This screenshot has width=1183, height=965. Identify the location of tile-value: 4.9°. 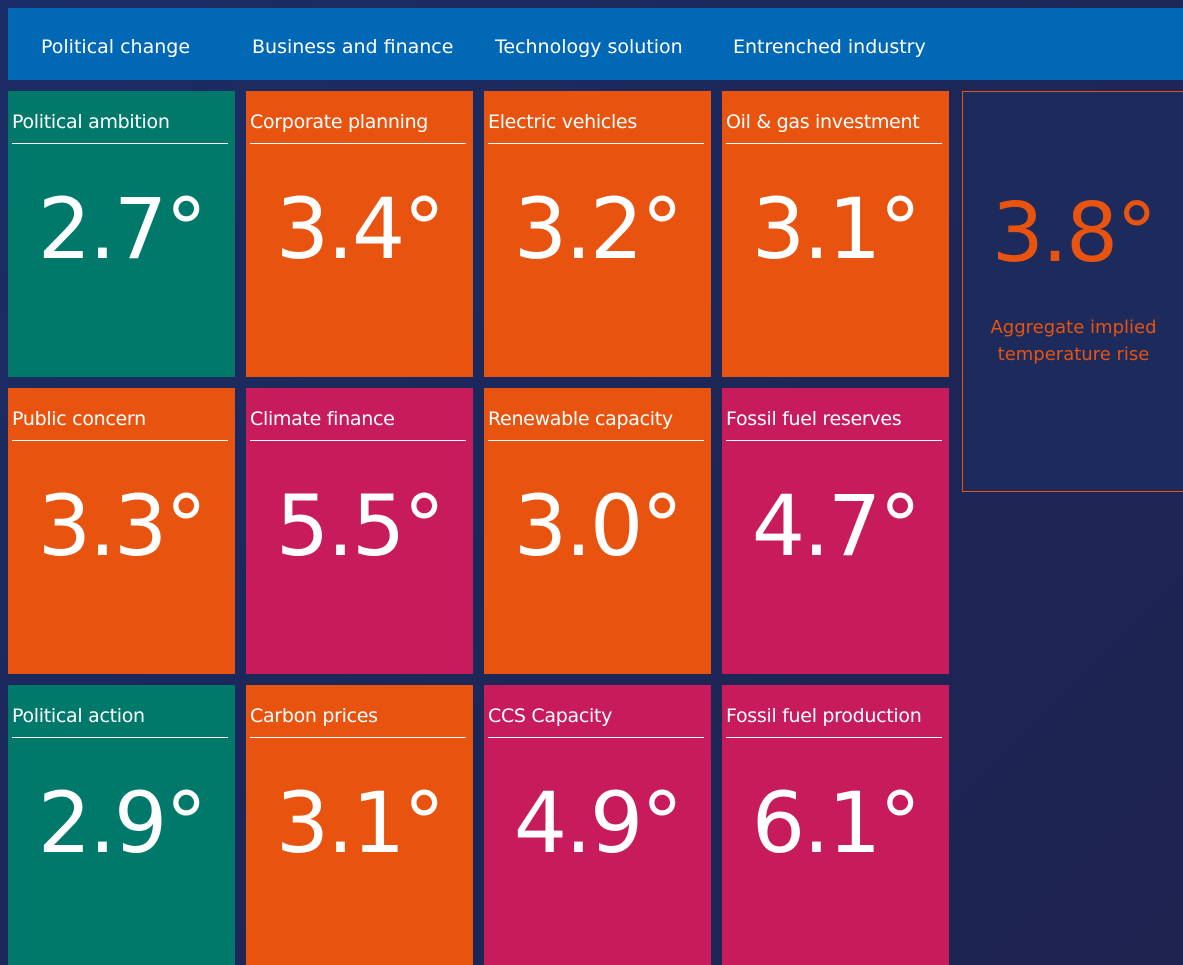
(598, 823).